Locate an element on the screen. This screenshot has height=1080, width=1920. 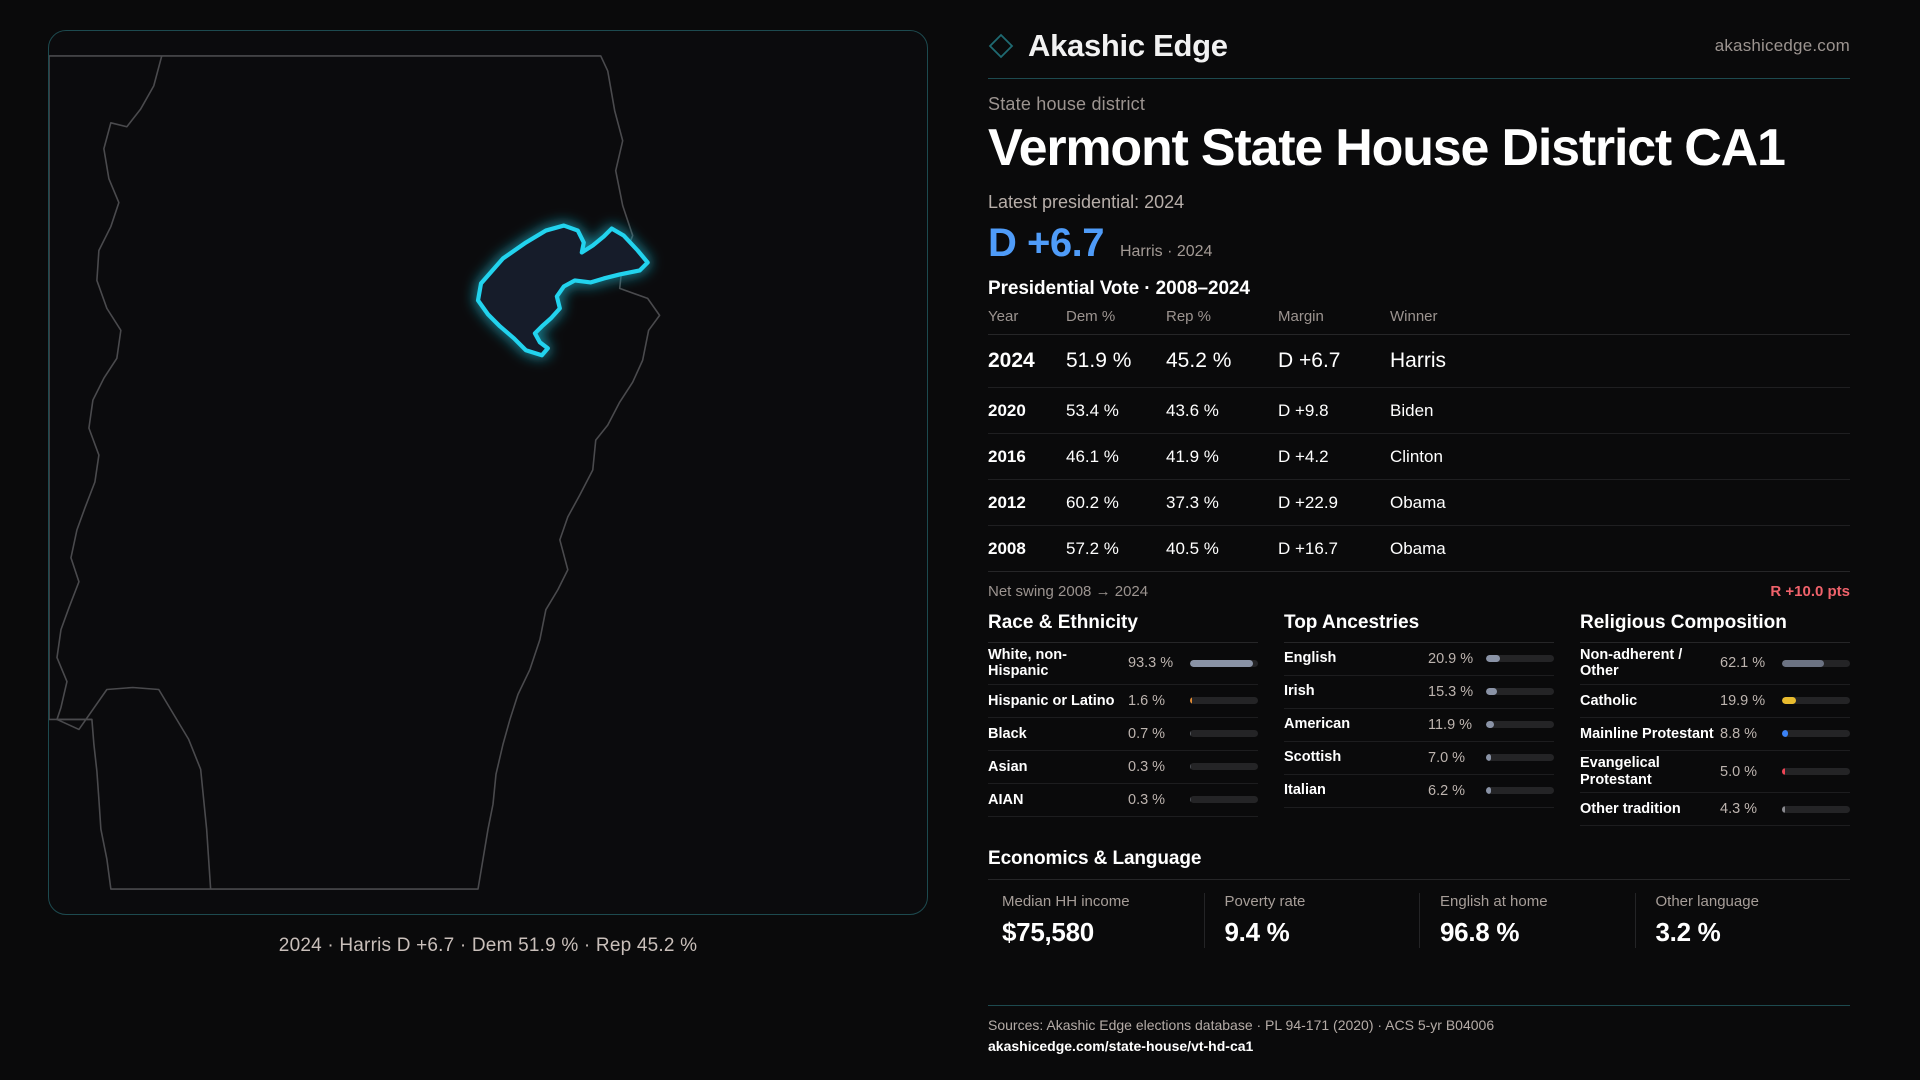
column-header-margin: Margin is located at coordinates (1334, 321).